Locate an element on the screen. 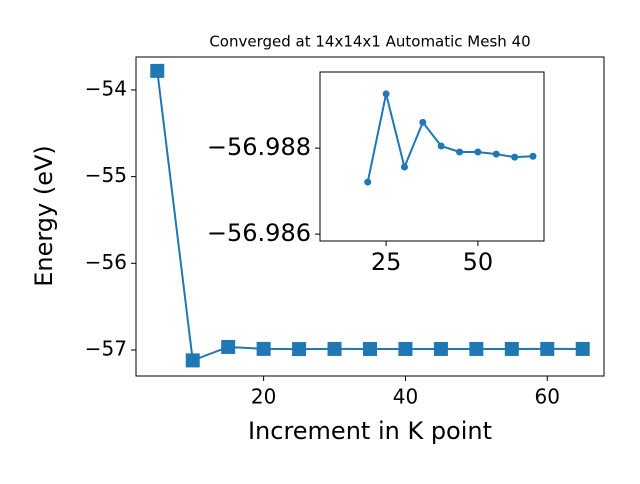  series-line is located at coordinates (450, 138).